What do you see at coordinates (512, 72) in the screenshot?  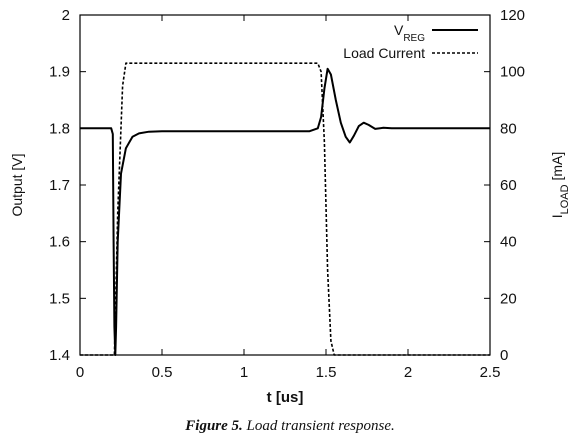 I see `y2-tick-label: 100` at bounding box center [512, 72].